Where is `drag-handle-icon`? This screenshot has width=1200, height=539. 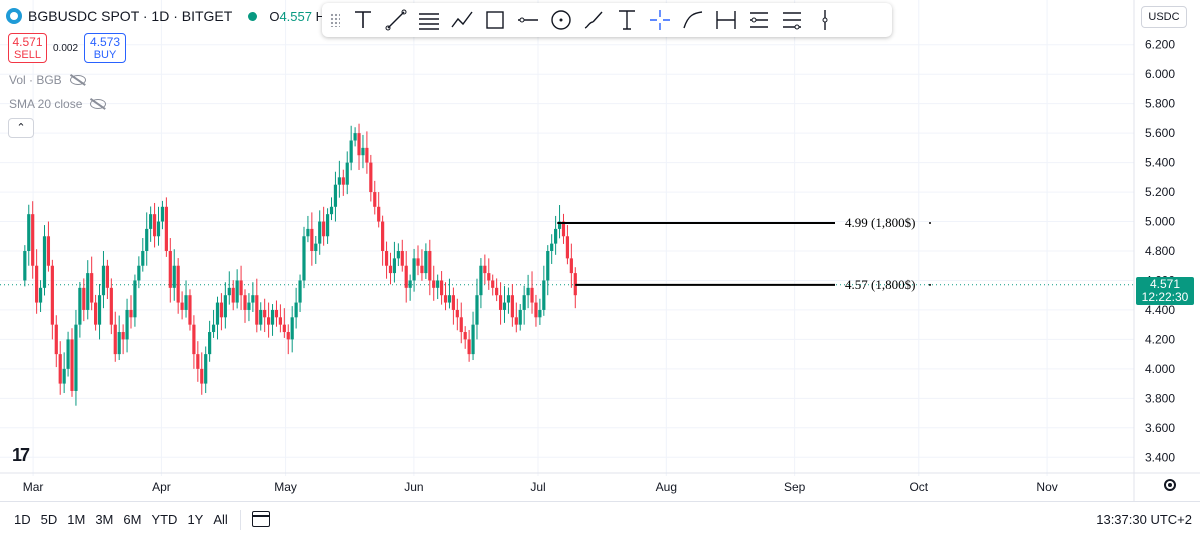
drag-handle-icon is located at coordinates (335, 20).